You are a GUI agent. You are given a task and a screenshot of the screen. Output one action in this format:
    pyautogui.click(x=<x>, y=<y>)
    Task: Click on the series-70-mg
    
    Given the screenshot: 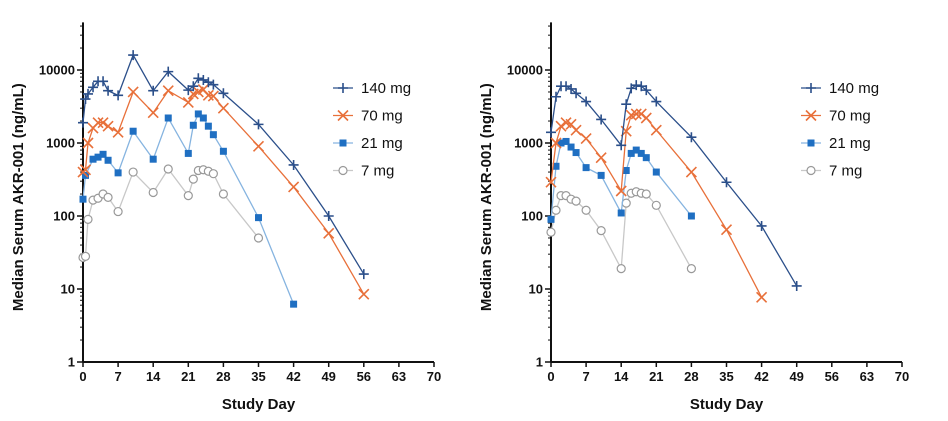 What is the action you would take?
    pyautogui.click(x=656, y=205)
    